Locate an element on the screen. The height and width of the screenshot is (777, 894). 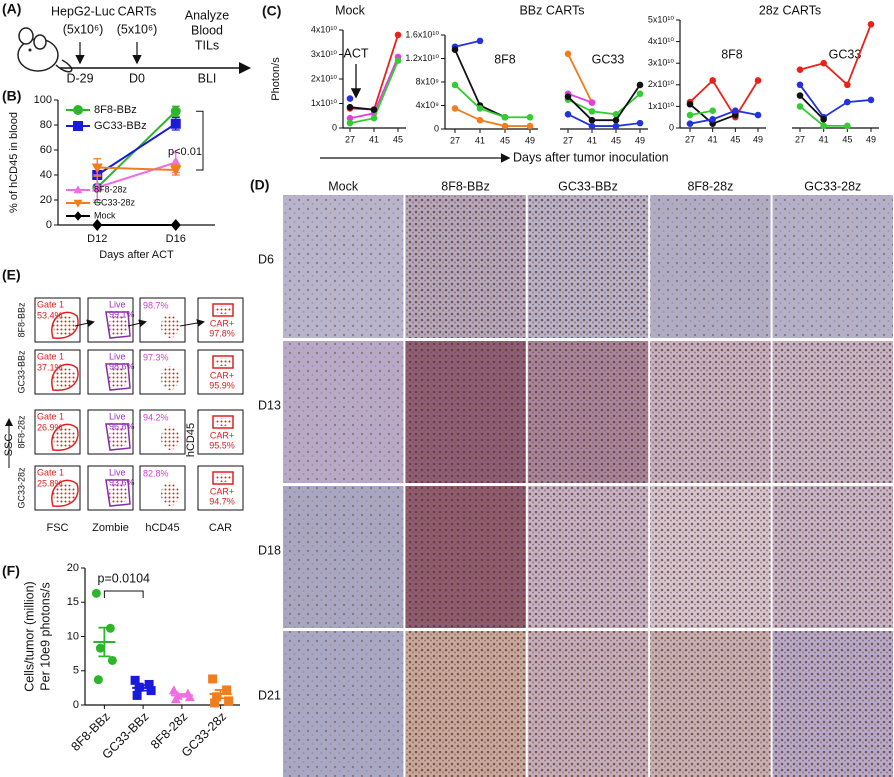
annotation: p<0.01 is located at coordinates (185, 152).